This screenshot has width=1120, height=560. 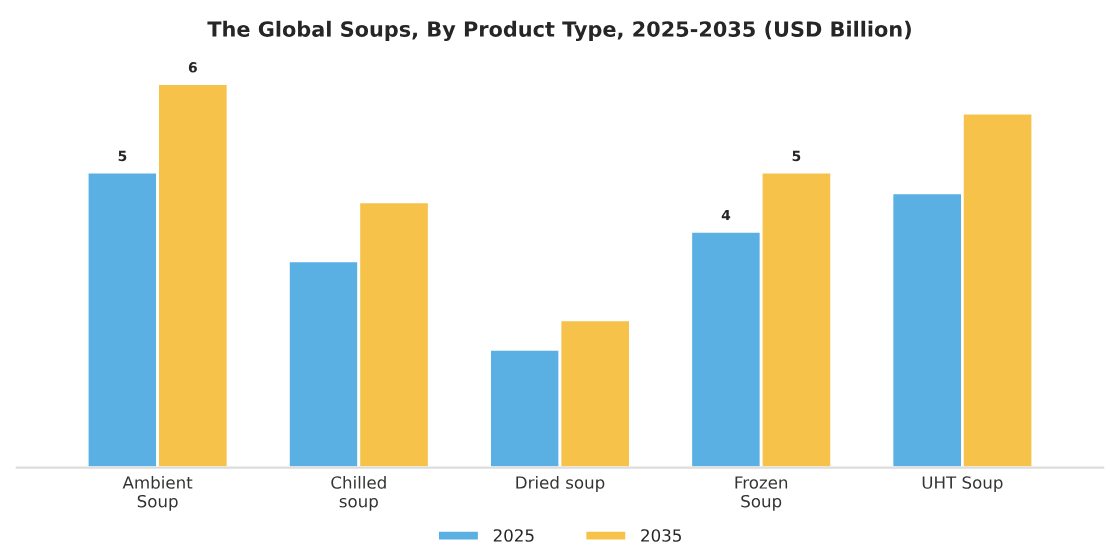 I want to click on legend-label: 2025, so click(x=513, y=535).